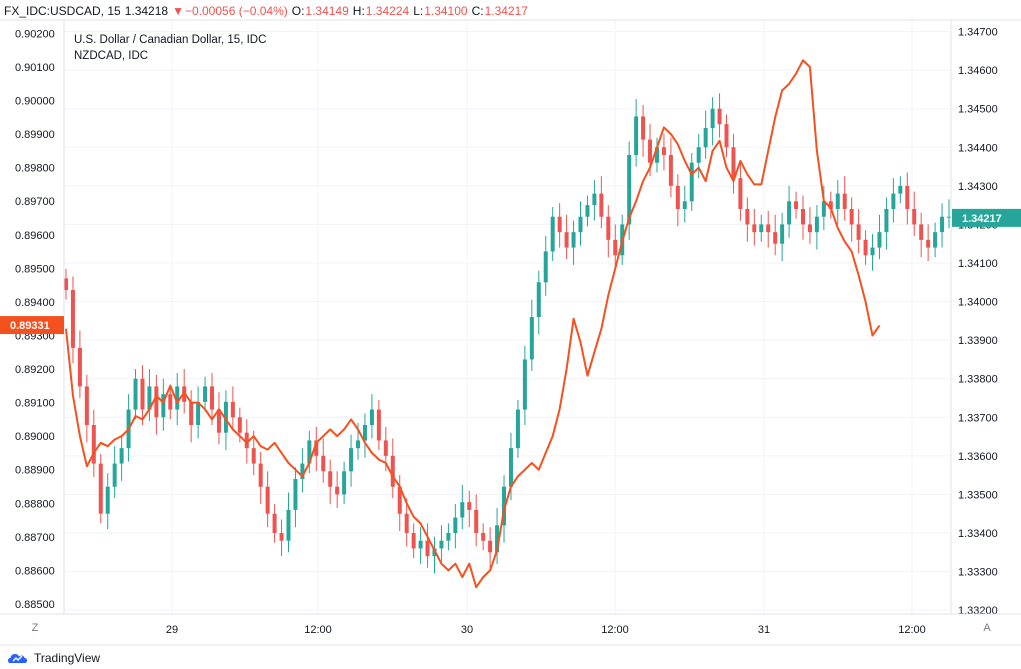  Describe the element at coordinates (978, 148) in the screenshot. I see `right-axis-tick: 1.34400` at that location.